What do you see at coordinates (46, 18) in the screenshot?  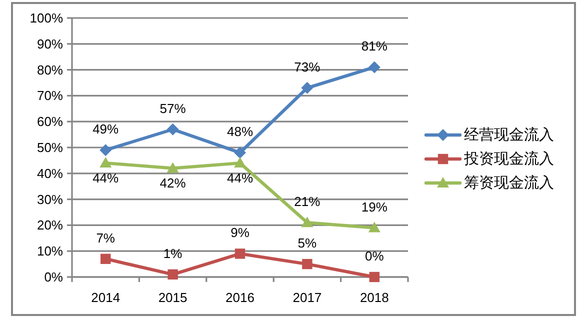 I see `y-tick-label: 100%` at bounding box center [46, 18].